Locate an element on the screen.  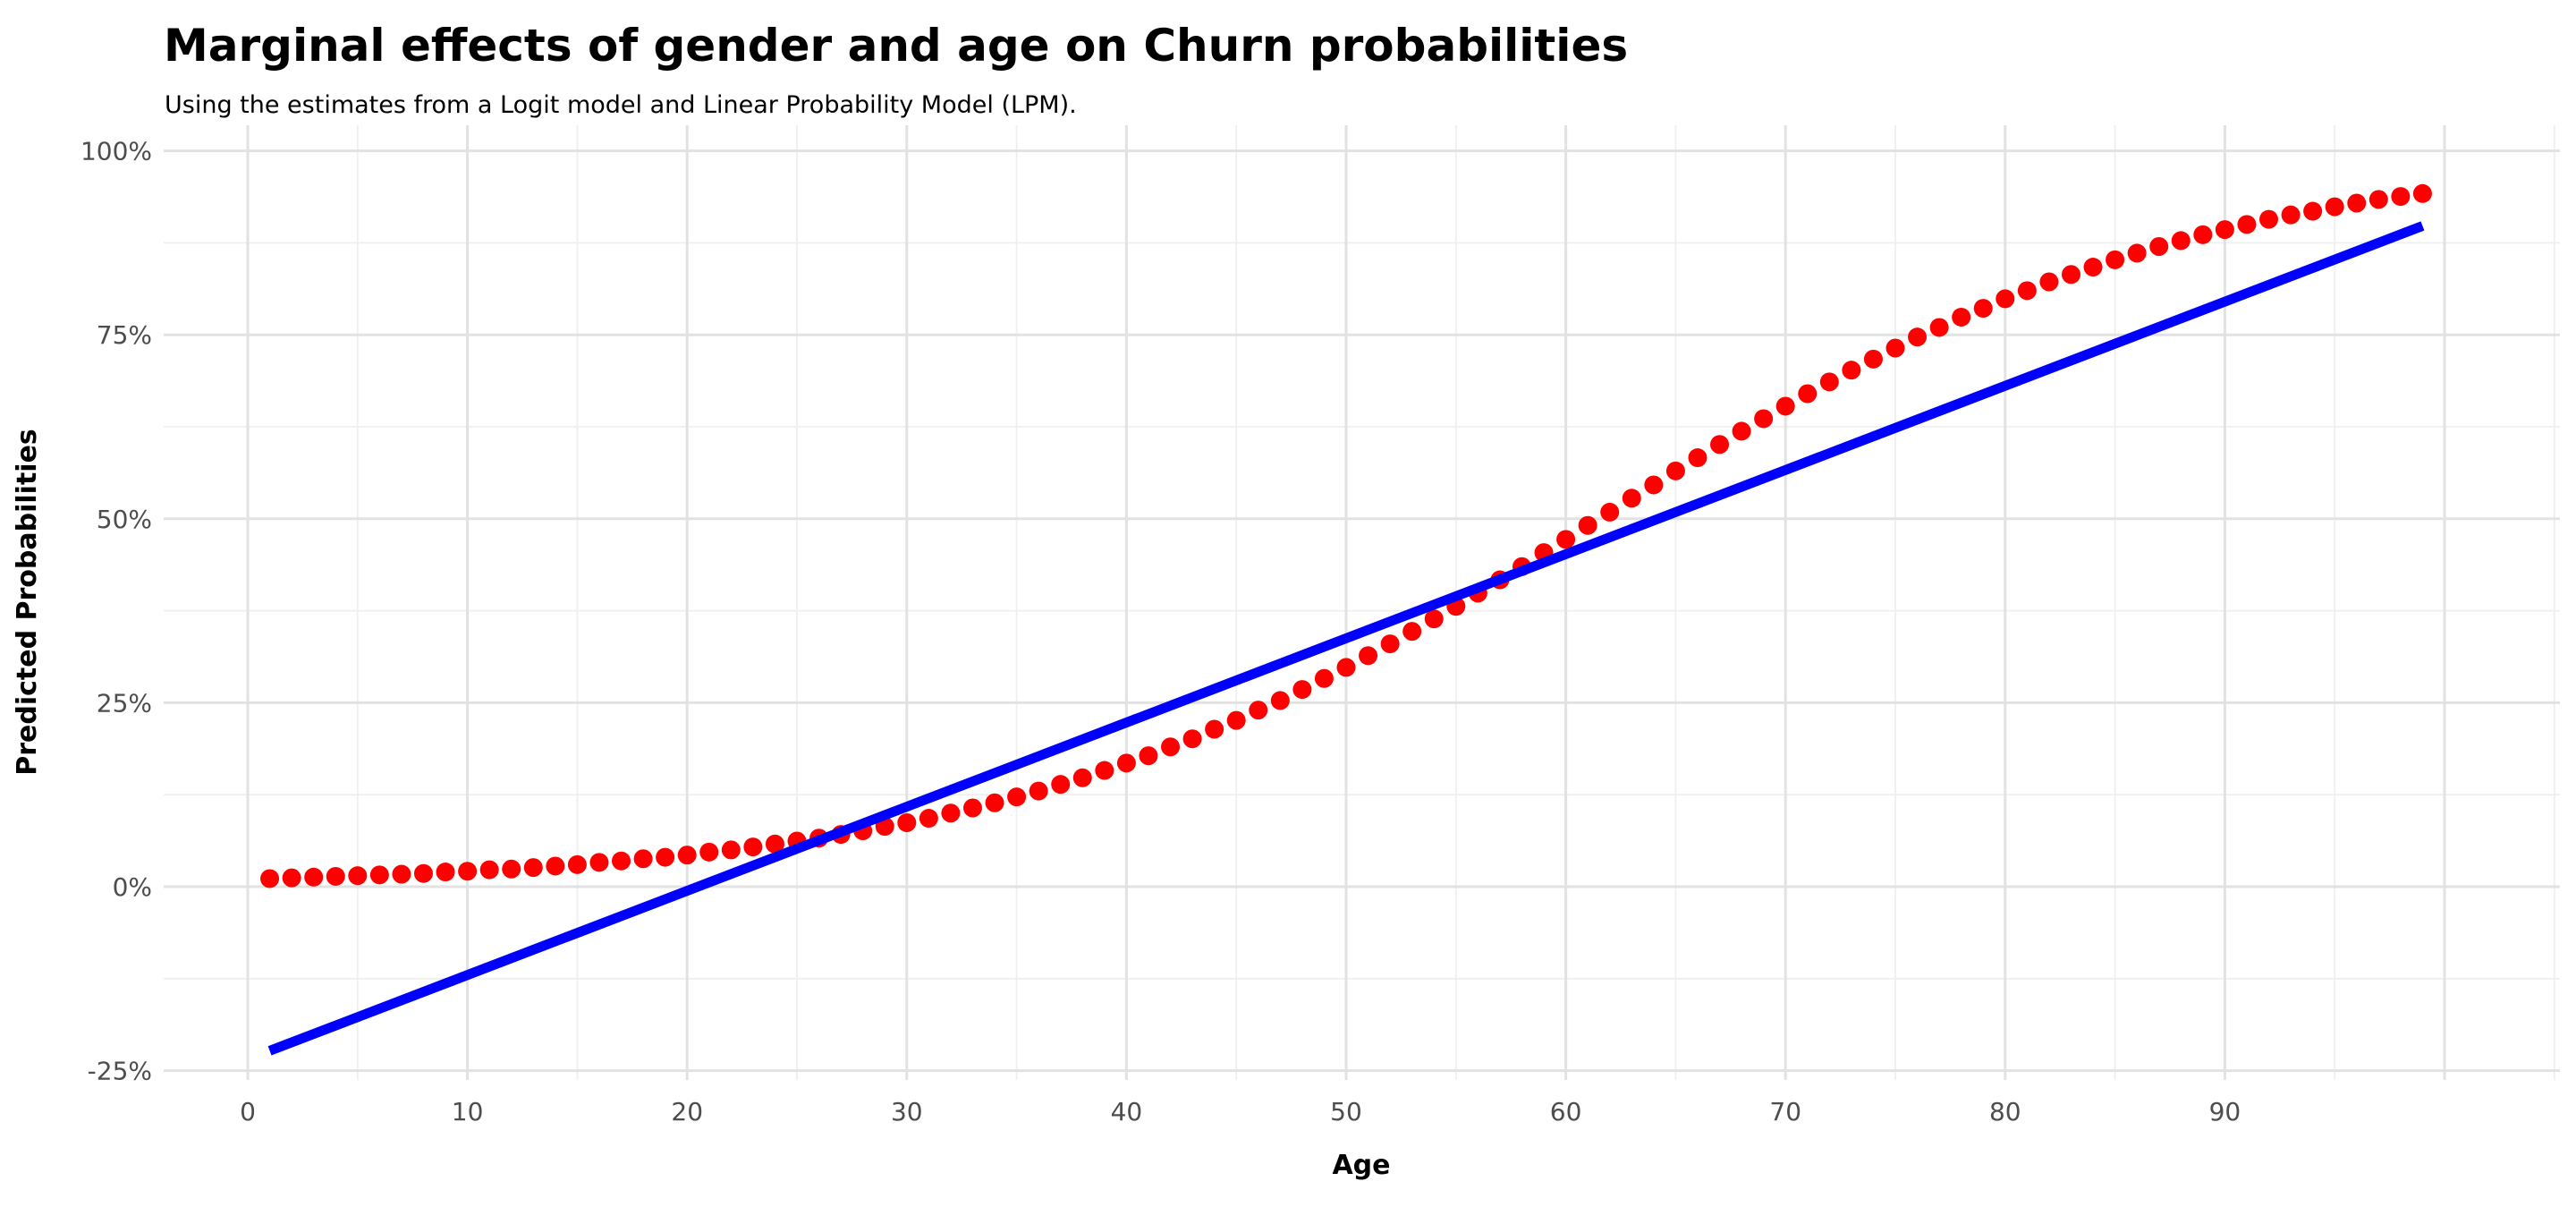
x-tick-label: 30 is located at coordinates (907, 1111).